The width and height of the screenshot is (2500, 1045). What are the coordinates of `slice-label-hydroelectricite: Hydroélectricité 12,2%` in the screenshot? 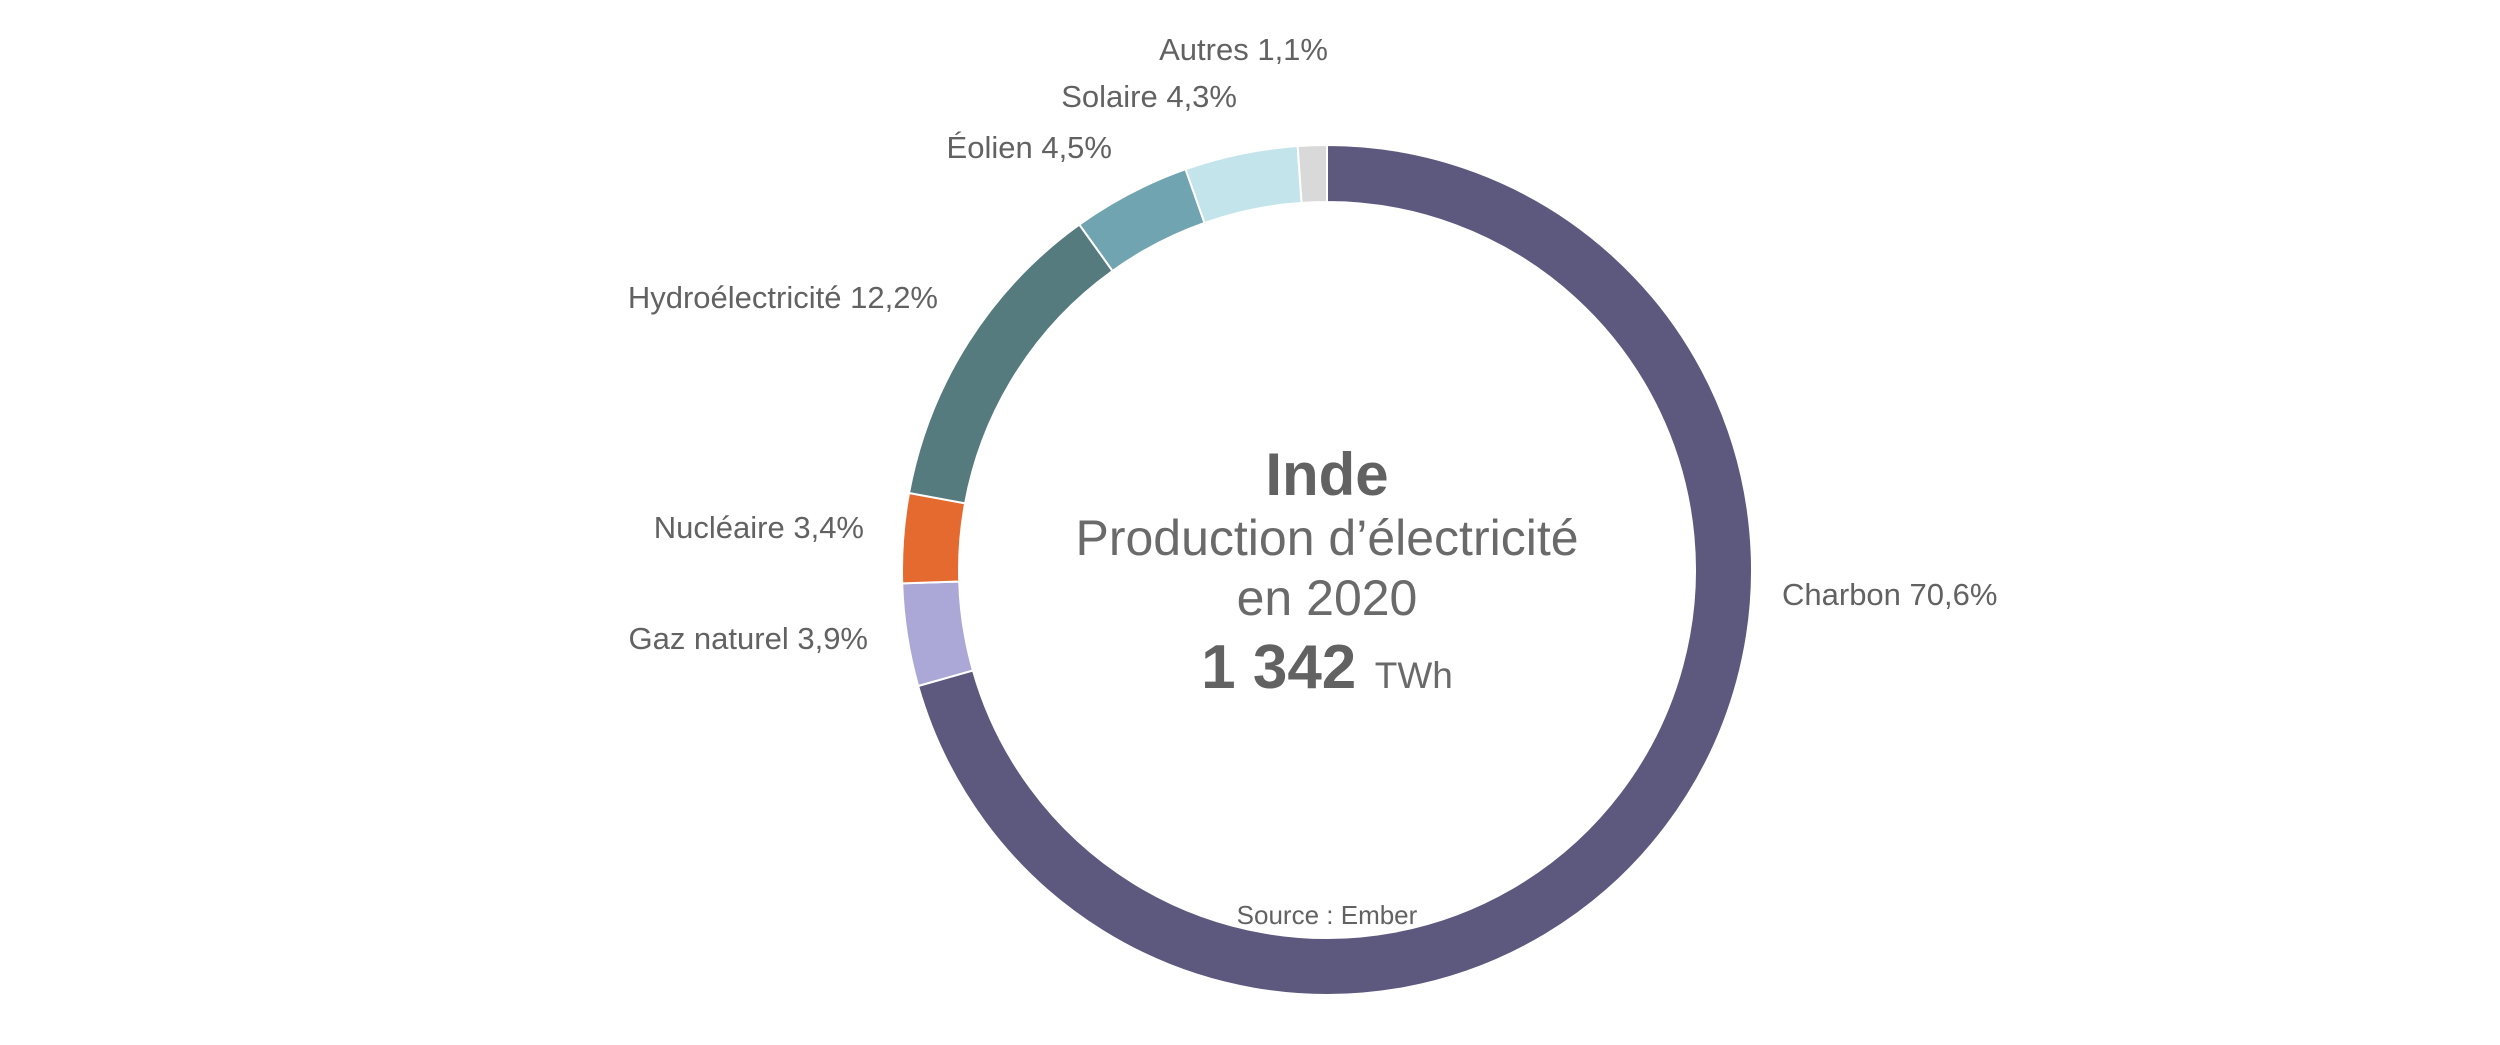 It's located at (783, 297).